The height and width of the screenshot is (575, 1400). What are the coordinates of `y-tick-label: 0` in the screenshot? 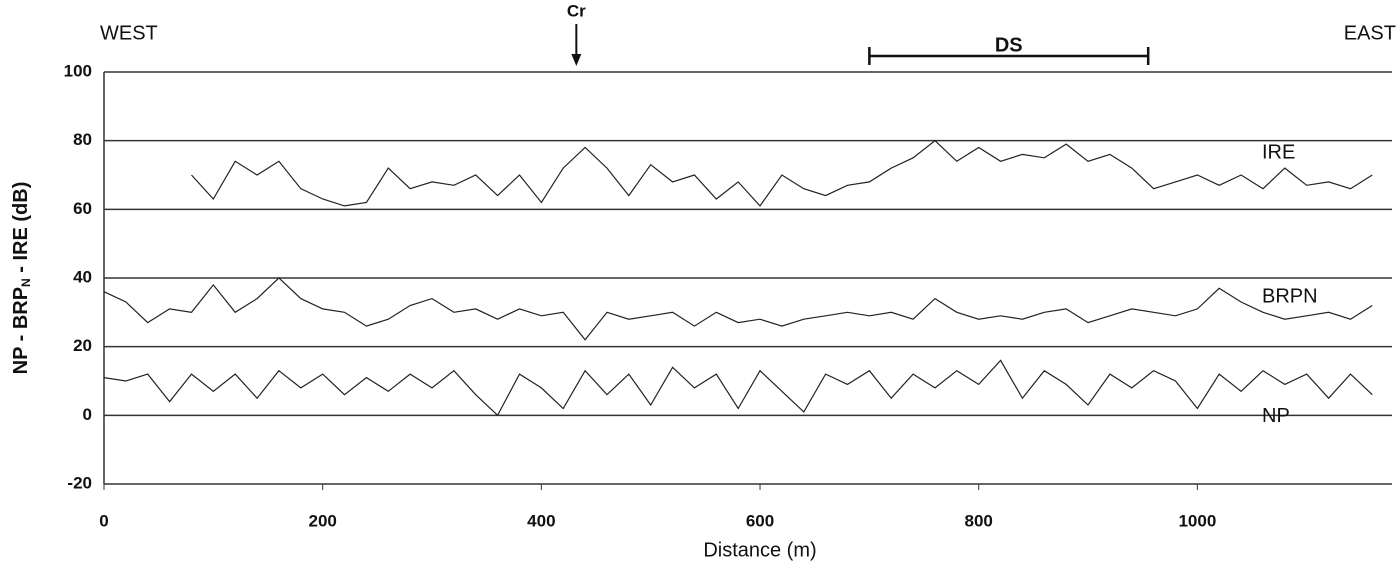 It's located at (87, 414).